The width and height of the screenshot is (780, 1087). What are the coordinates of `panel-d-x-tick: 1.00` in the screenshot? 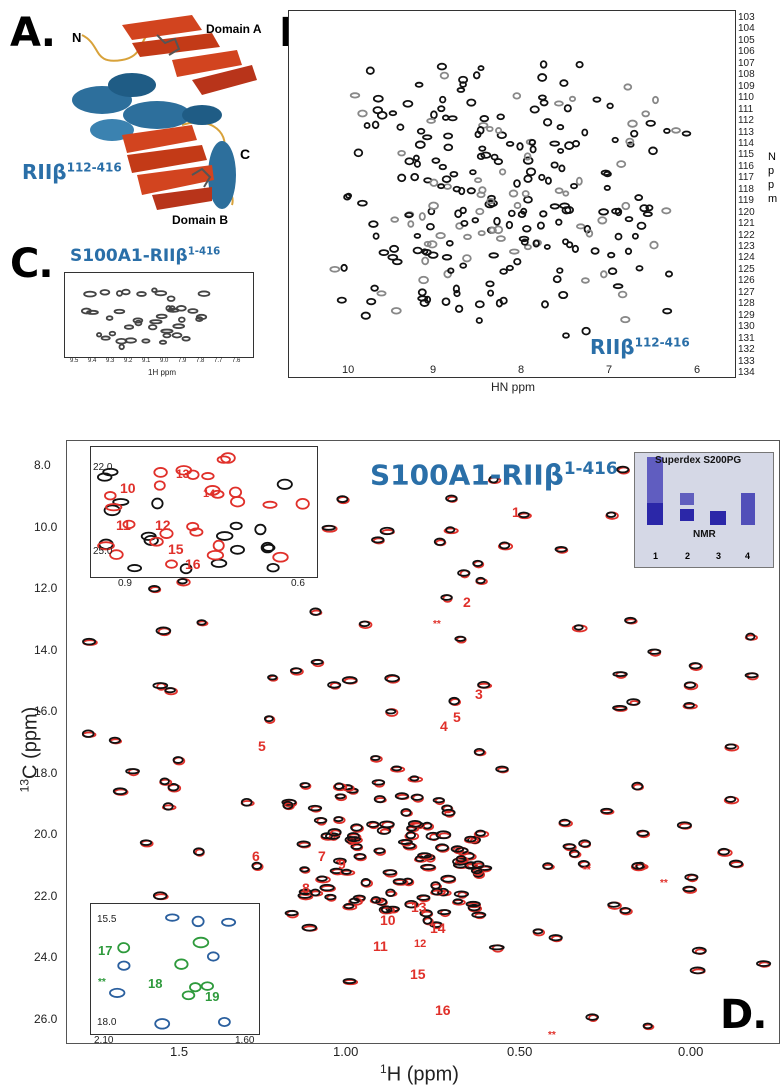 It's located at (346, 1051).